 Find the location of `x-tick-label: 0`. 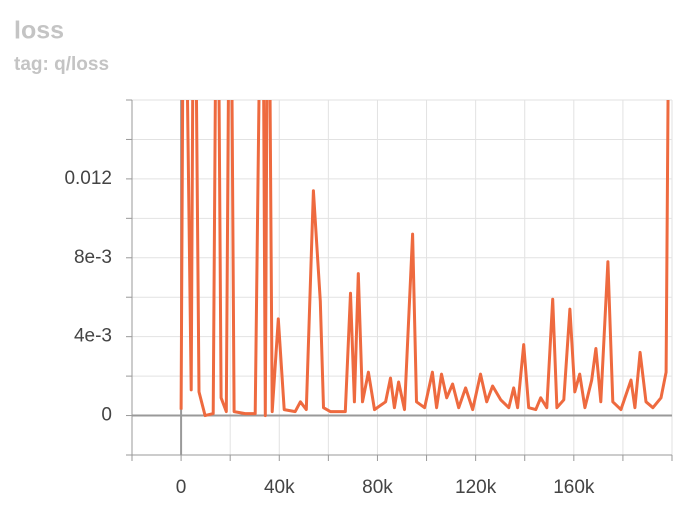

x-tick-label: 0 is located at coordinates (181, 487).